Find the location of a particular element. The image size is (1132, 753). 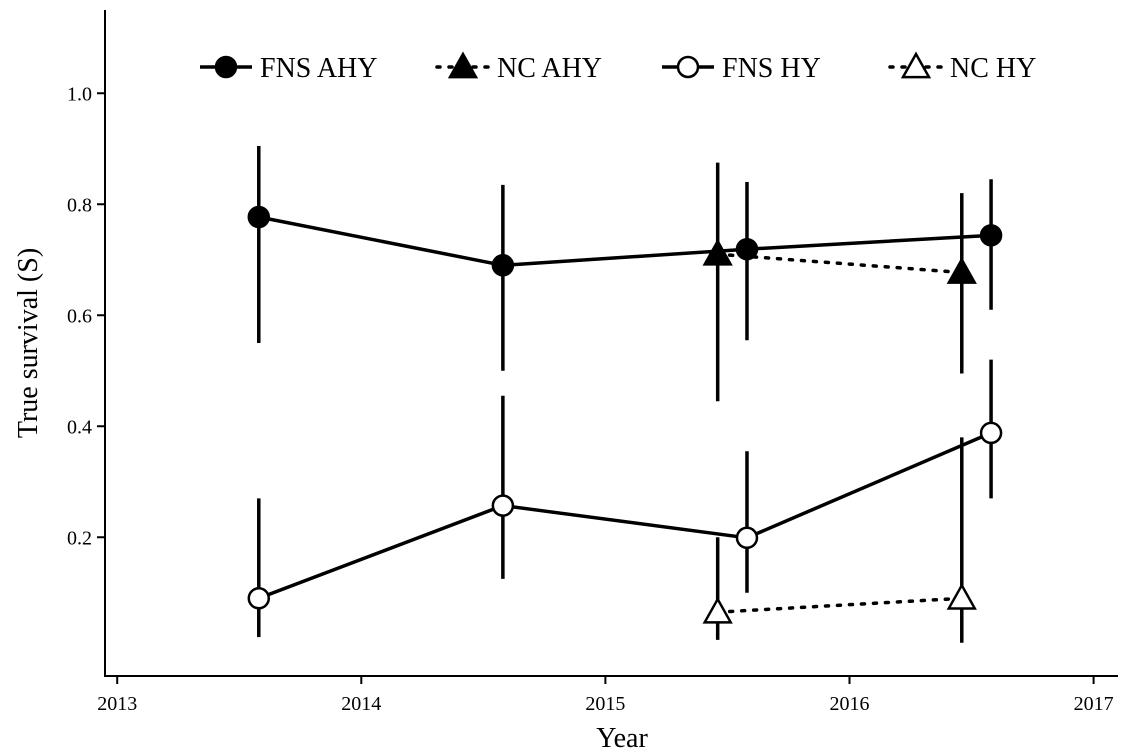

fns-ahy-line is located at coordinates (625, 241).